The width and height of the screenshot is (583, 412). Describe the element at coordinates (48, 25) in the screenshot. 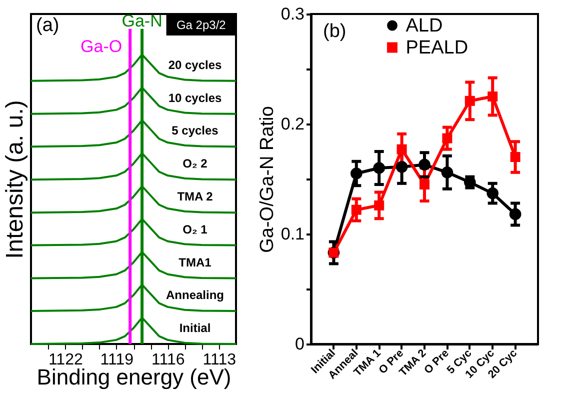

I see `text: (a)` at that location.